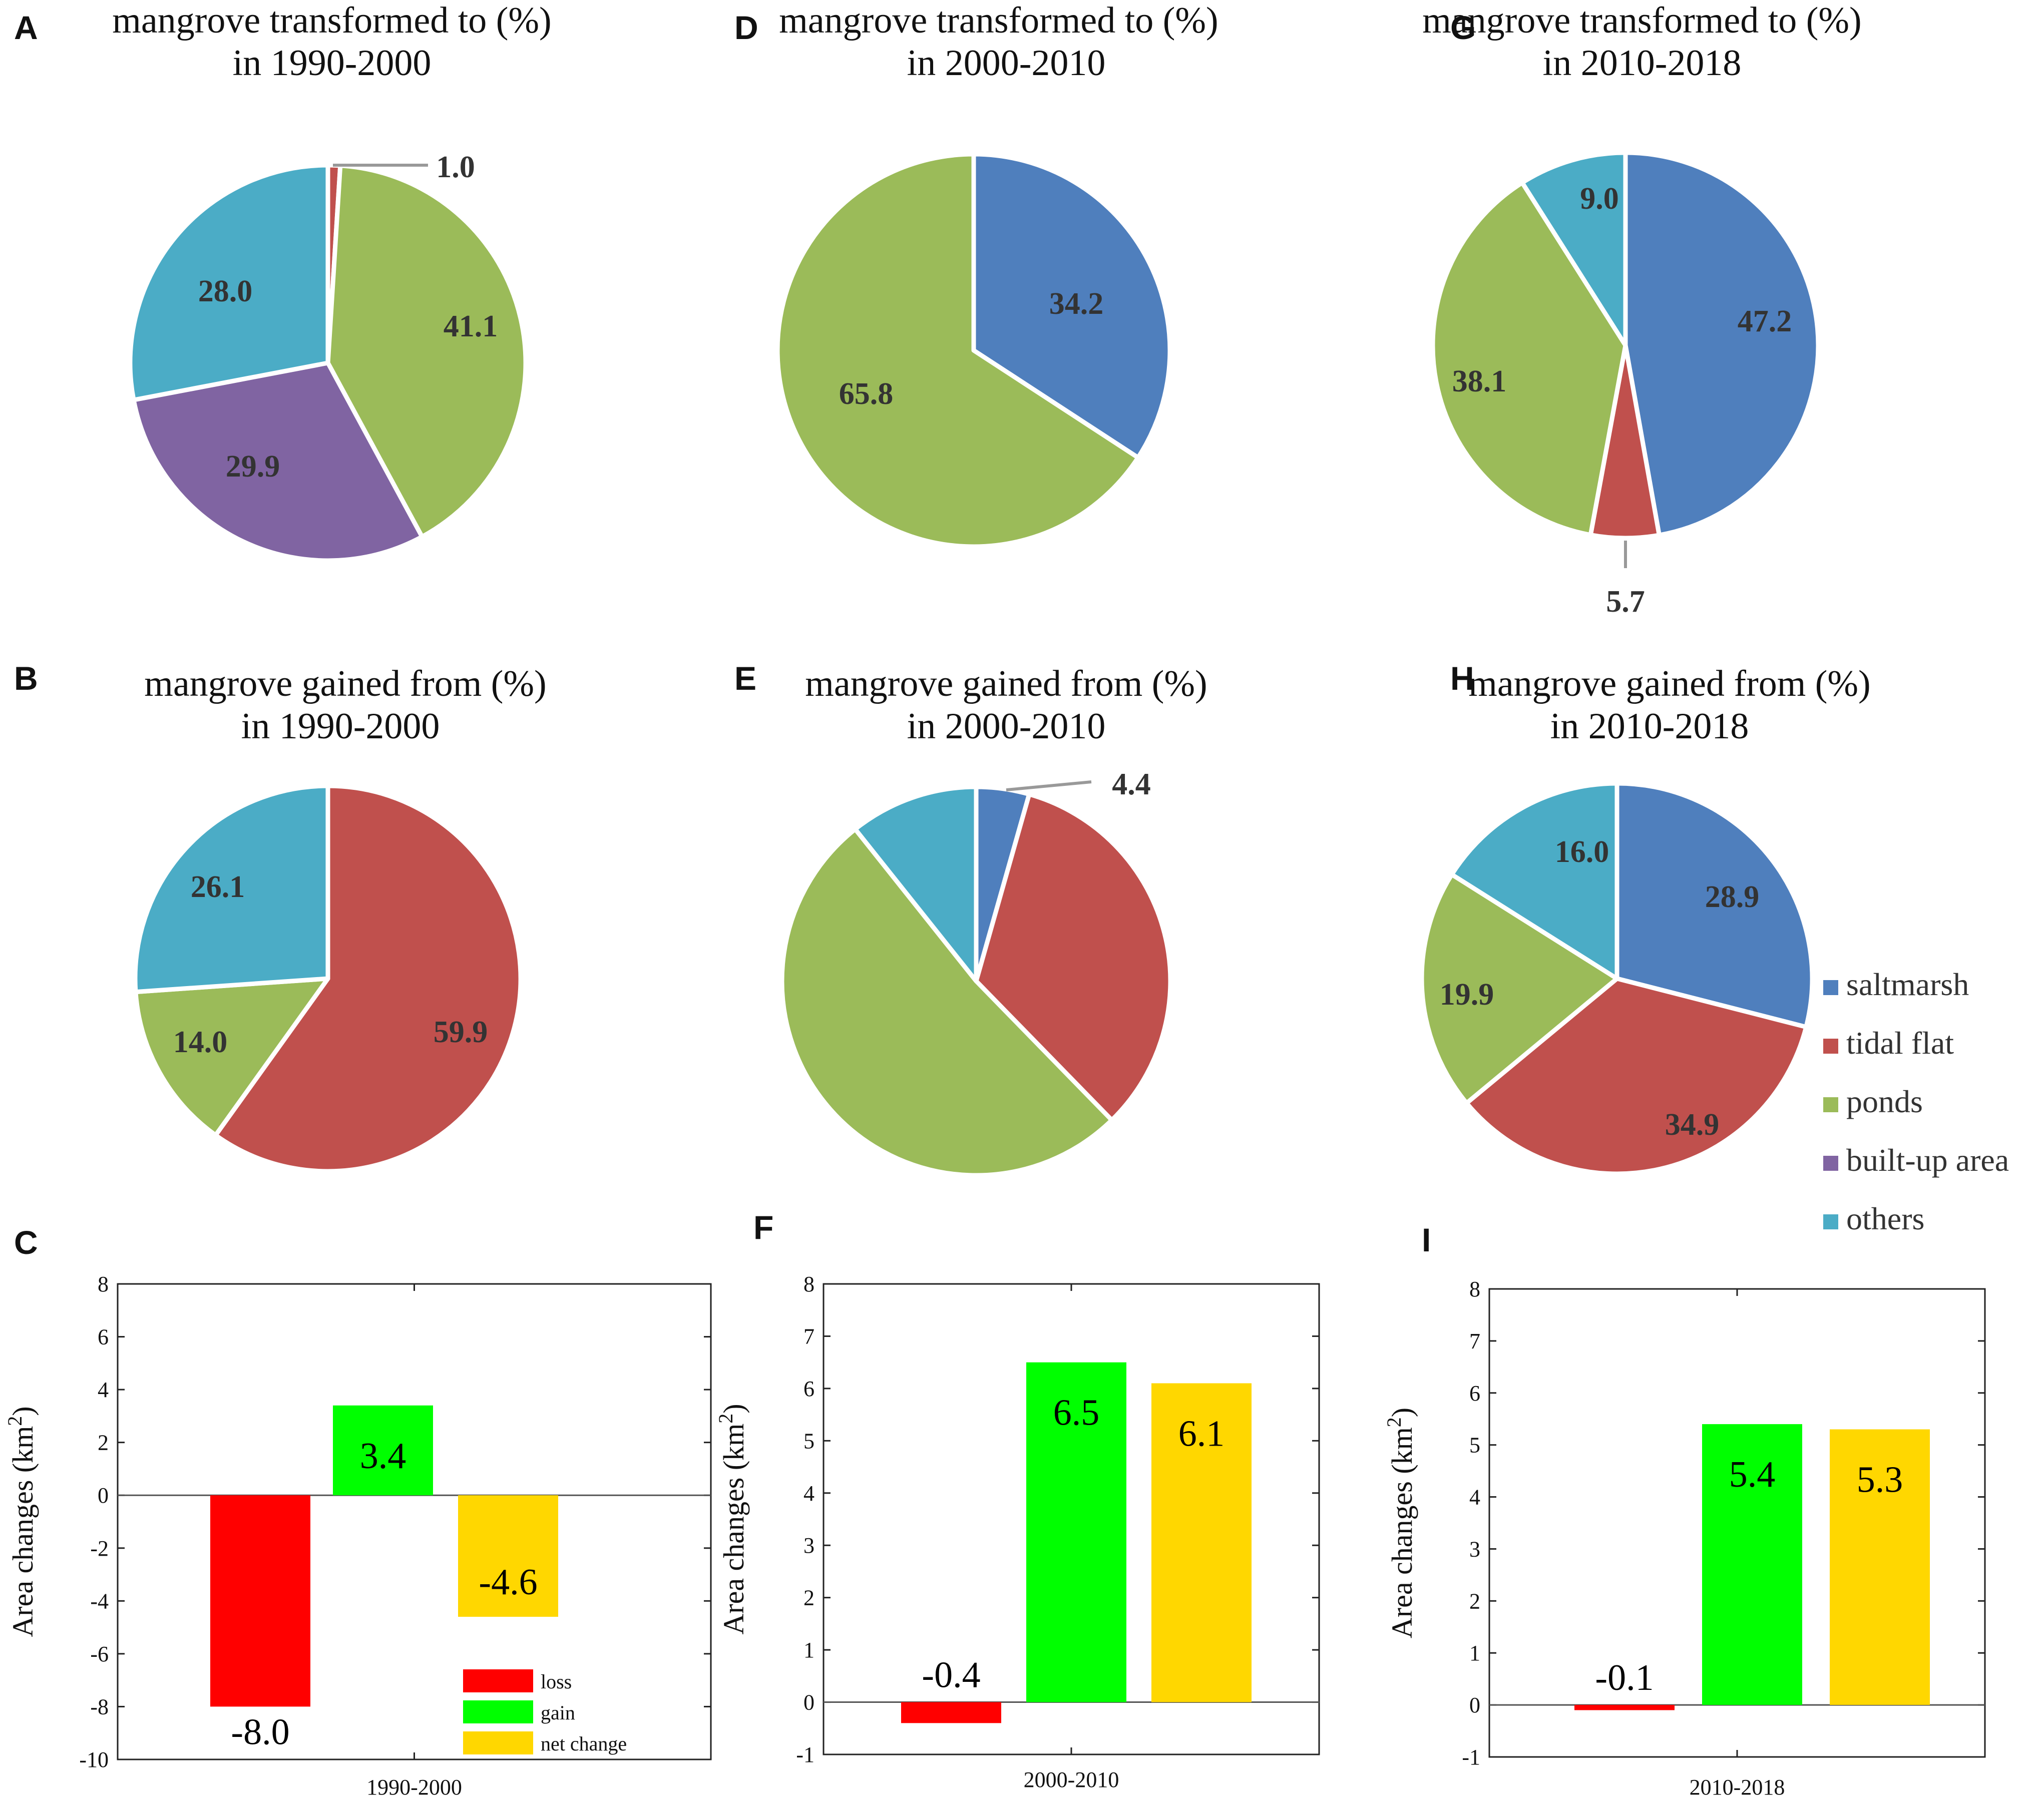 The width and height of the screenshot is (2044, 1804). What do you see at coordinates (809, 1650) in the screenshot?
I see `y-tick-label: 1` at bounding box center [809, 1650].